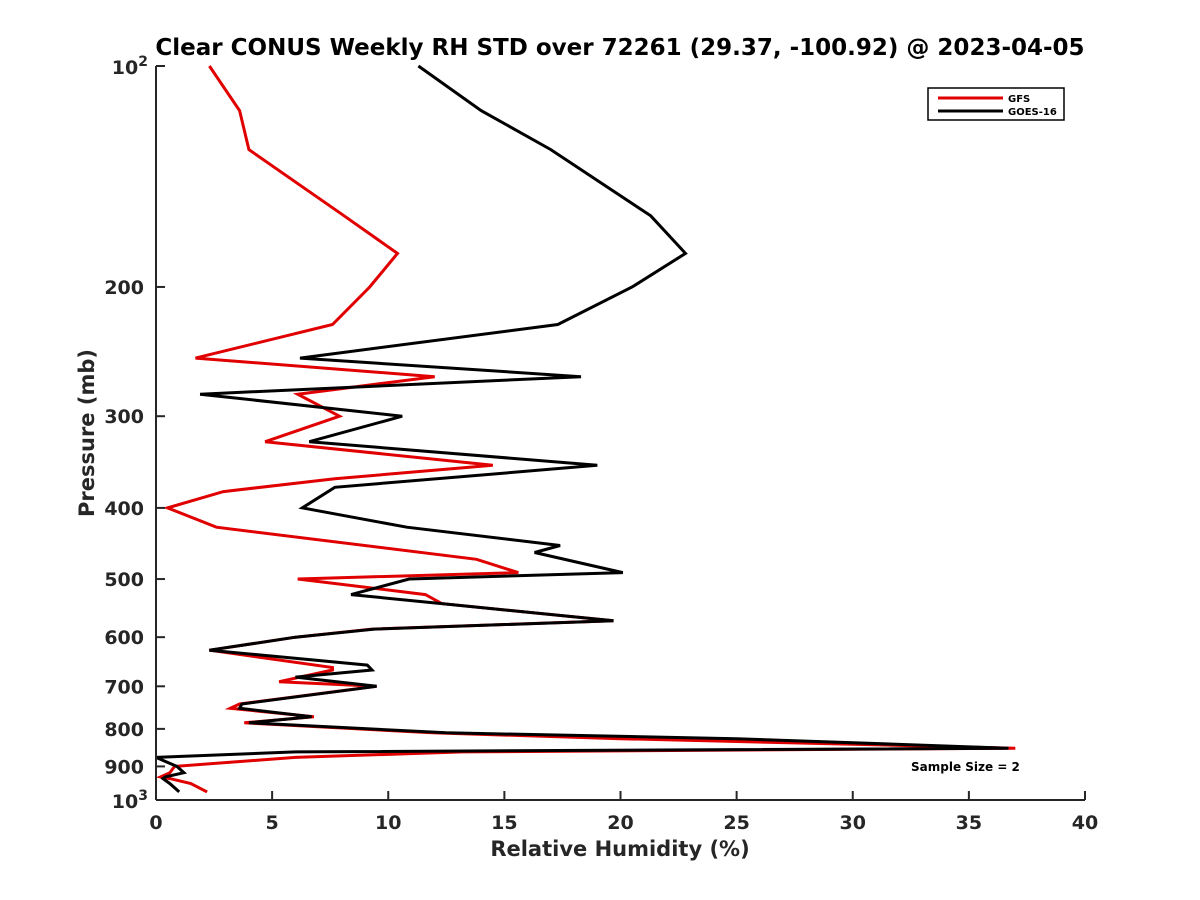 This screenshot has height=900, width=1200. What do you see at coordinates (388, 823) in the screenshot?
I see `x-tick-label: 10` at bounding box center [388, 823].